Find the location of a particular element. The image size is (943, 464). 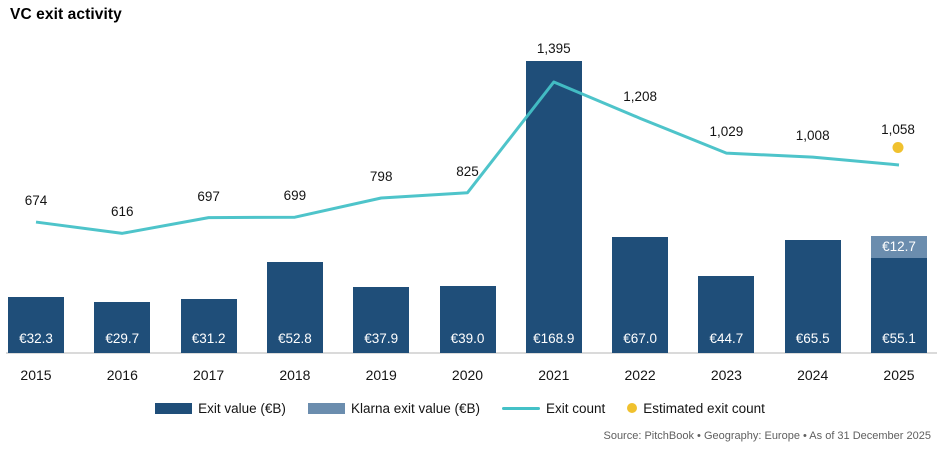

x-axis-label: 2016 is located at coordinates (122, 375).